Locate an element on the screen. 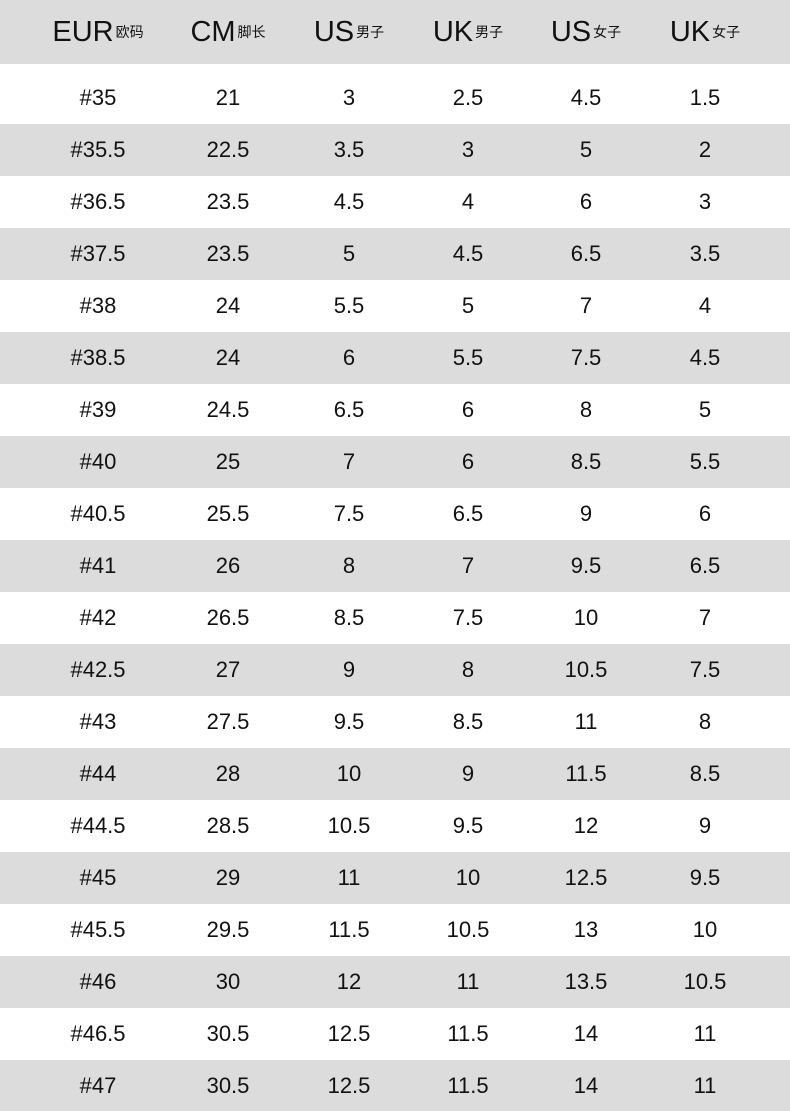 The width and height of the screenshot is (790, 1111). table-cell: #45 is located at coordinates (98, 877).